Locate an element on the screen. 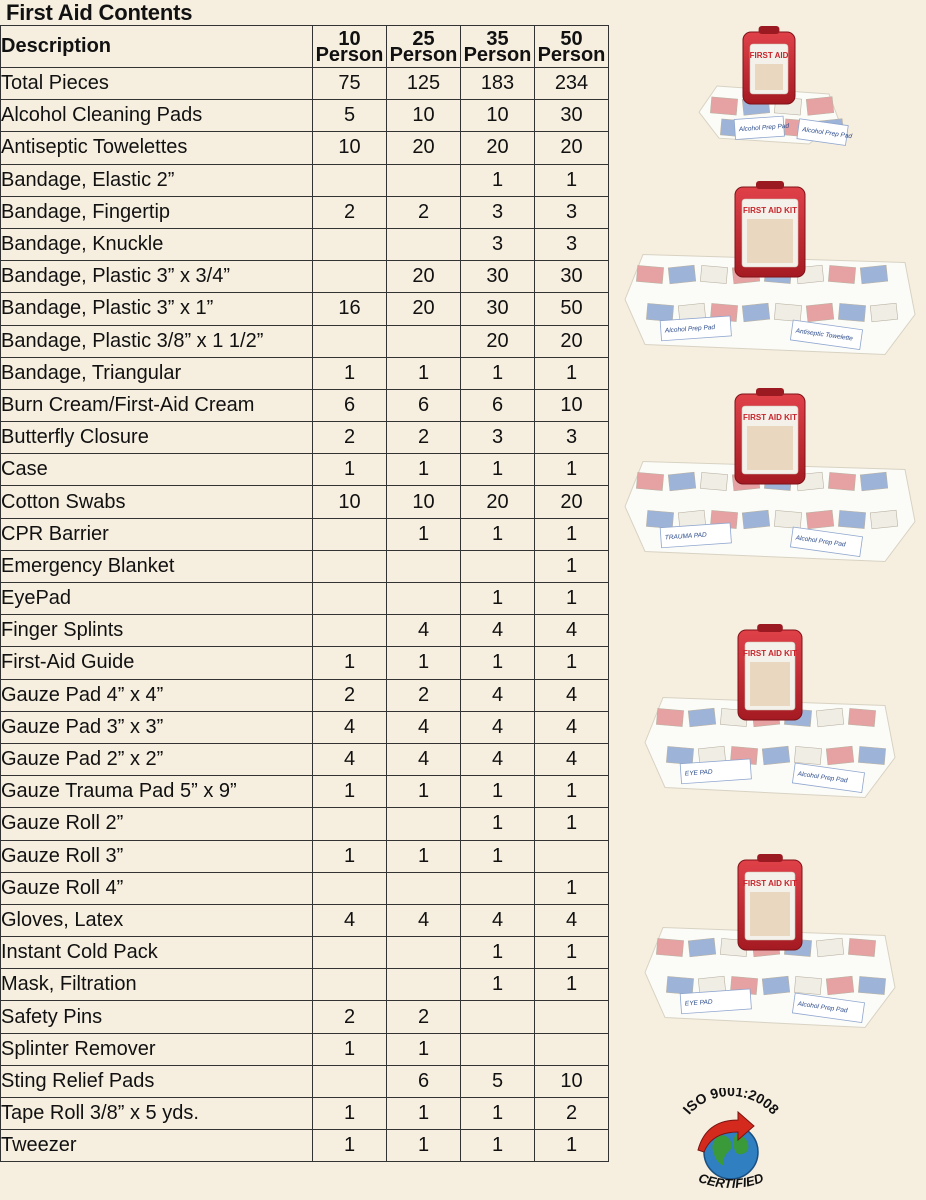 This screenshot has width=926, height=1200. item-description: Tape Roll 3/8” x 5 yds. is located at coordinates (156, 1113).